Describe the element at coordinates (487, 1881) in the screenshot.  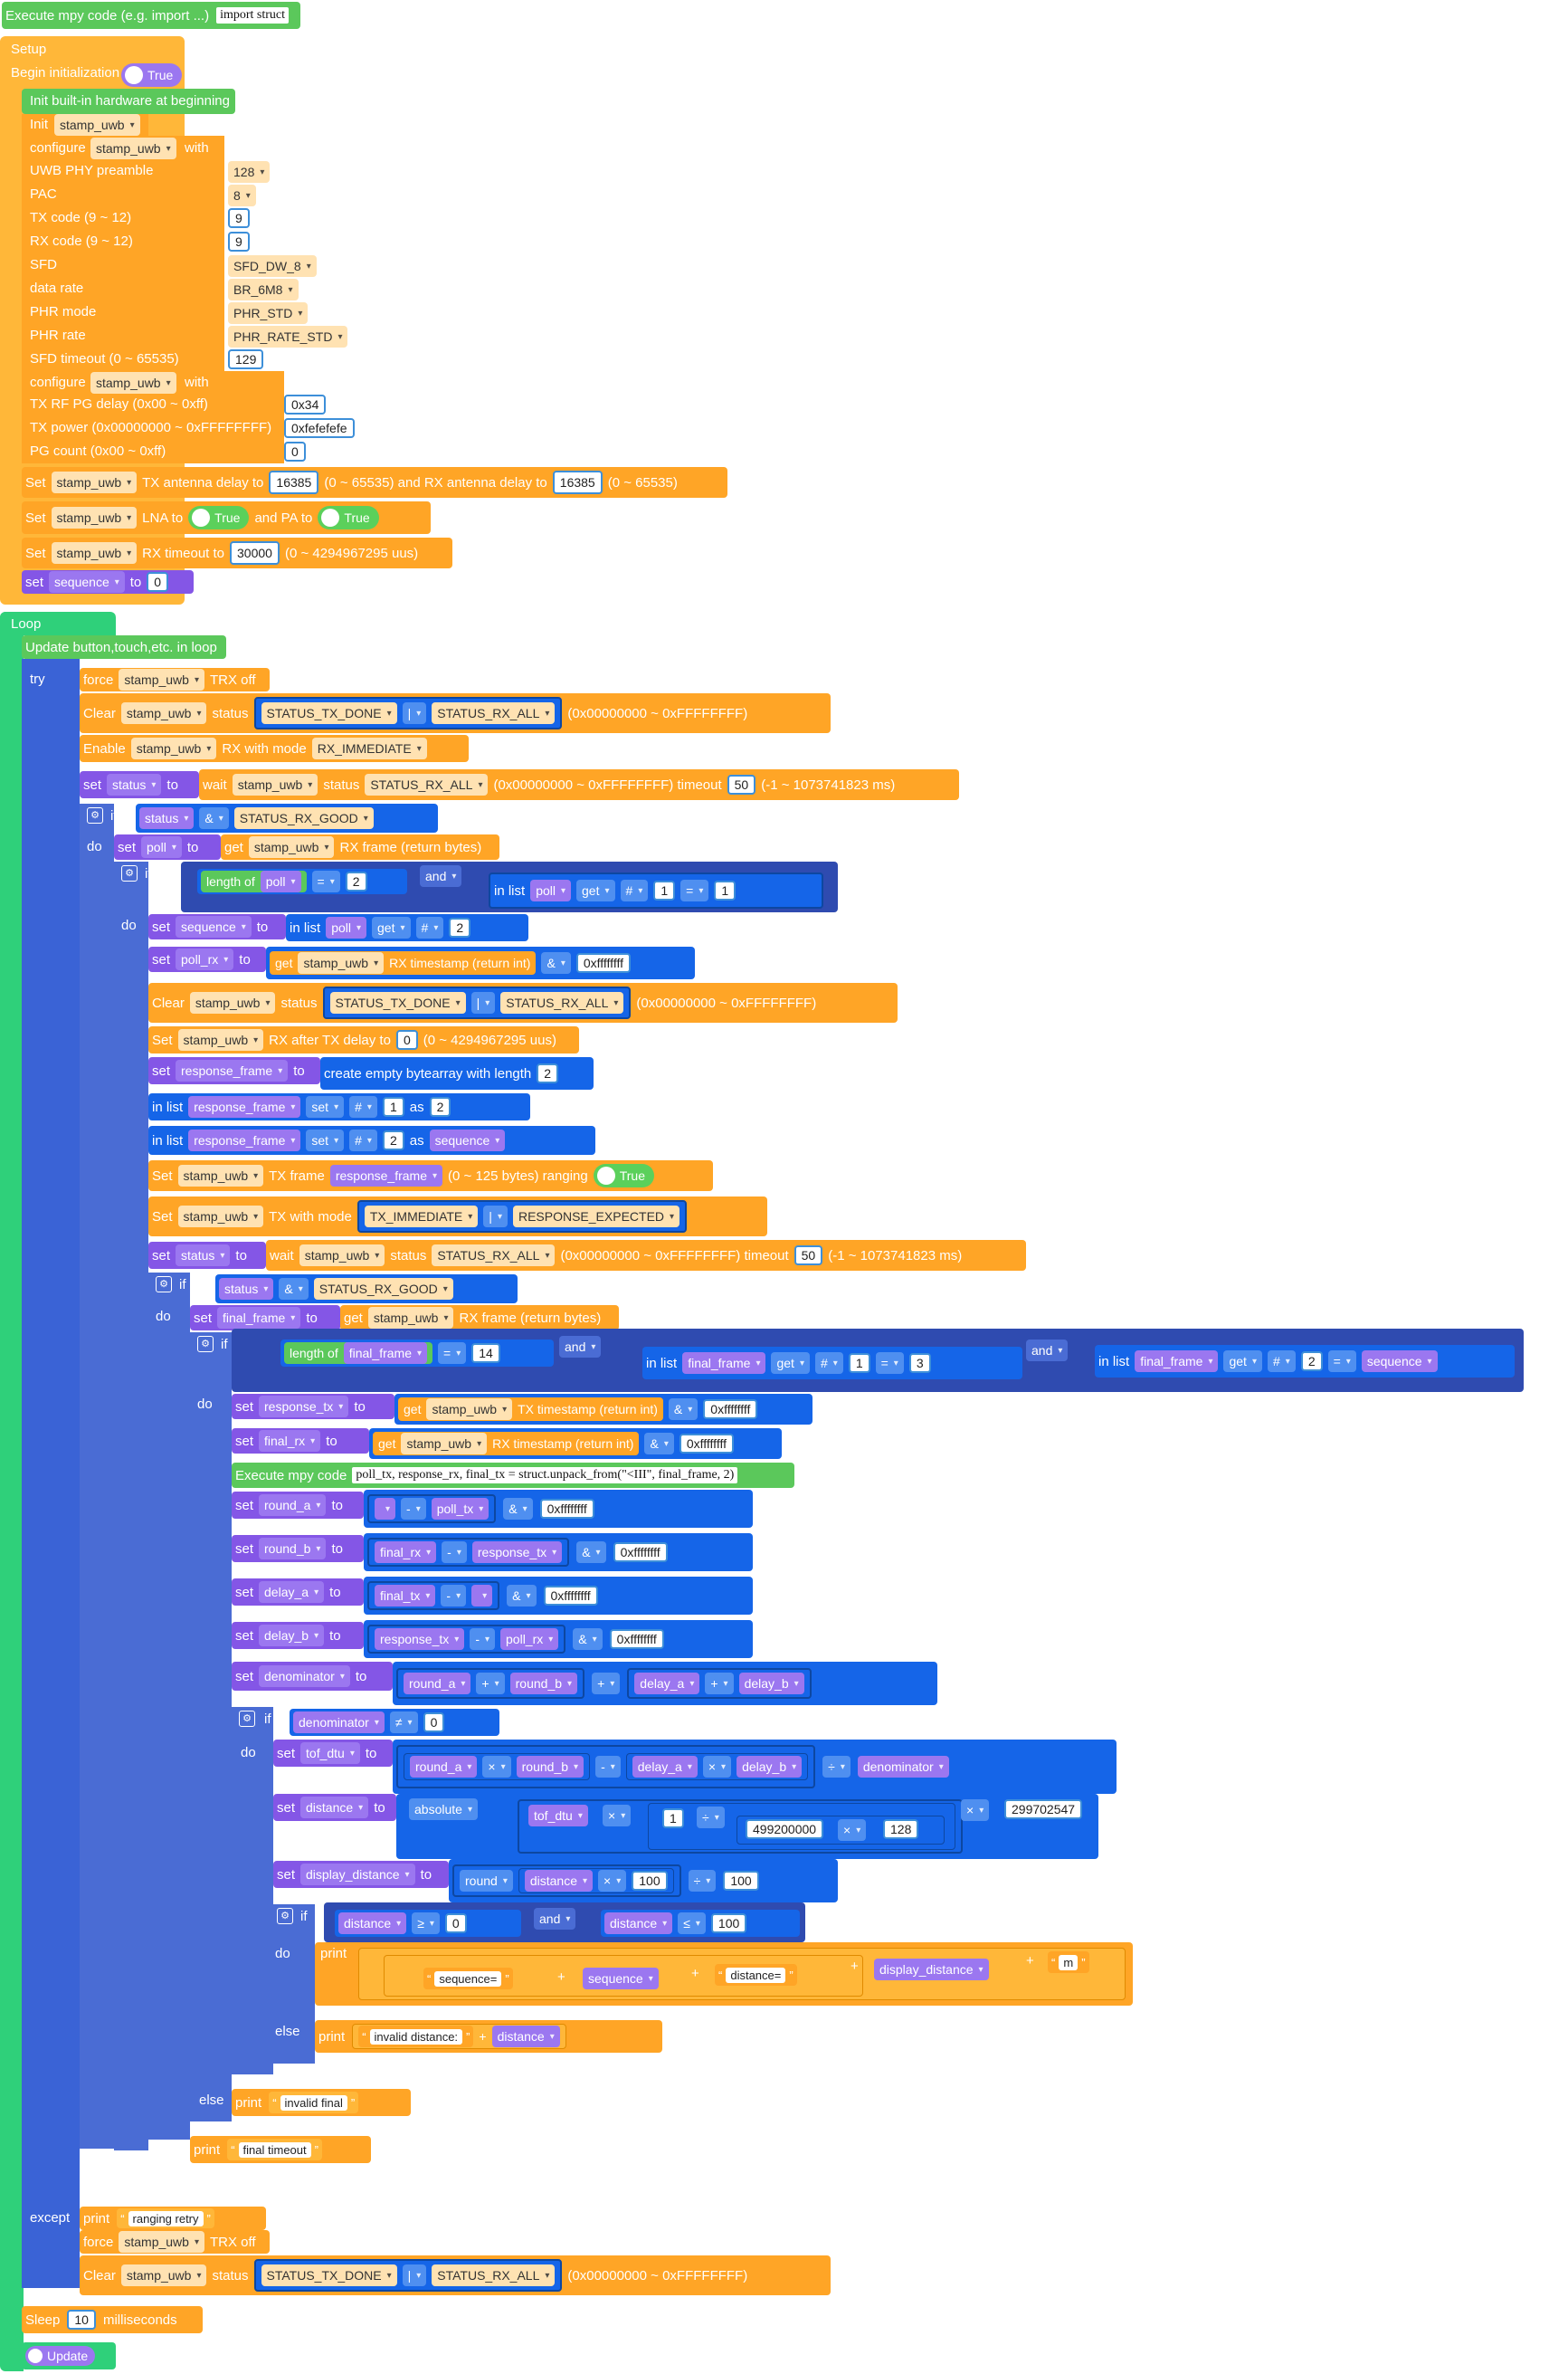
I see `round-dropdown: round` at that location.